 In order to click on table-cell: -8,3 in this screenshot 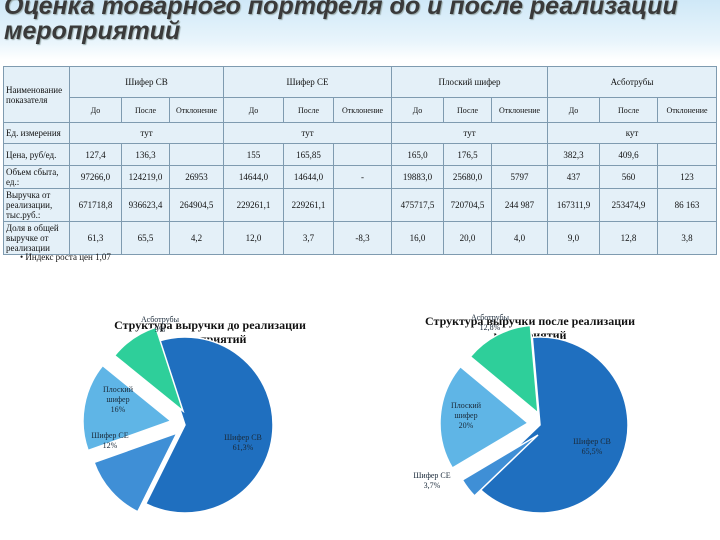, I will do `click(362, 238)`.